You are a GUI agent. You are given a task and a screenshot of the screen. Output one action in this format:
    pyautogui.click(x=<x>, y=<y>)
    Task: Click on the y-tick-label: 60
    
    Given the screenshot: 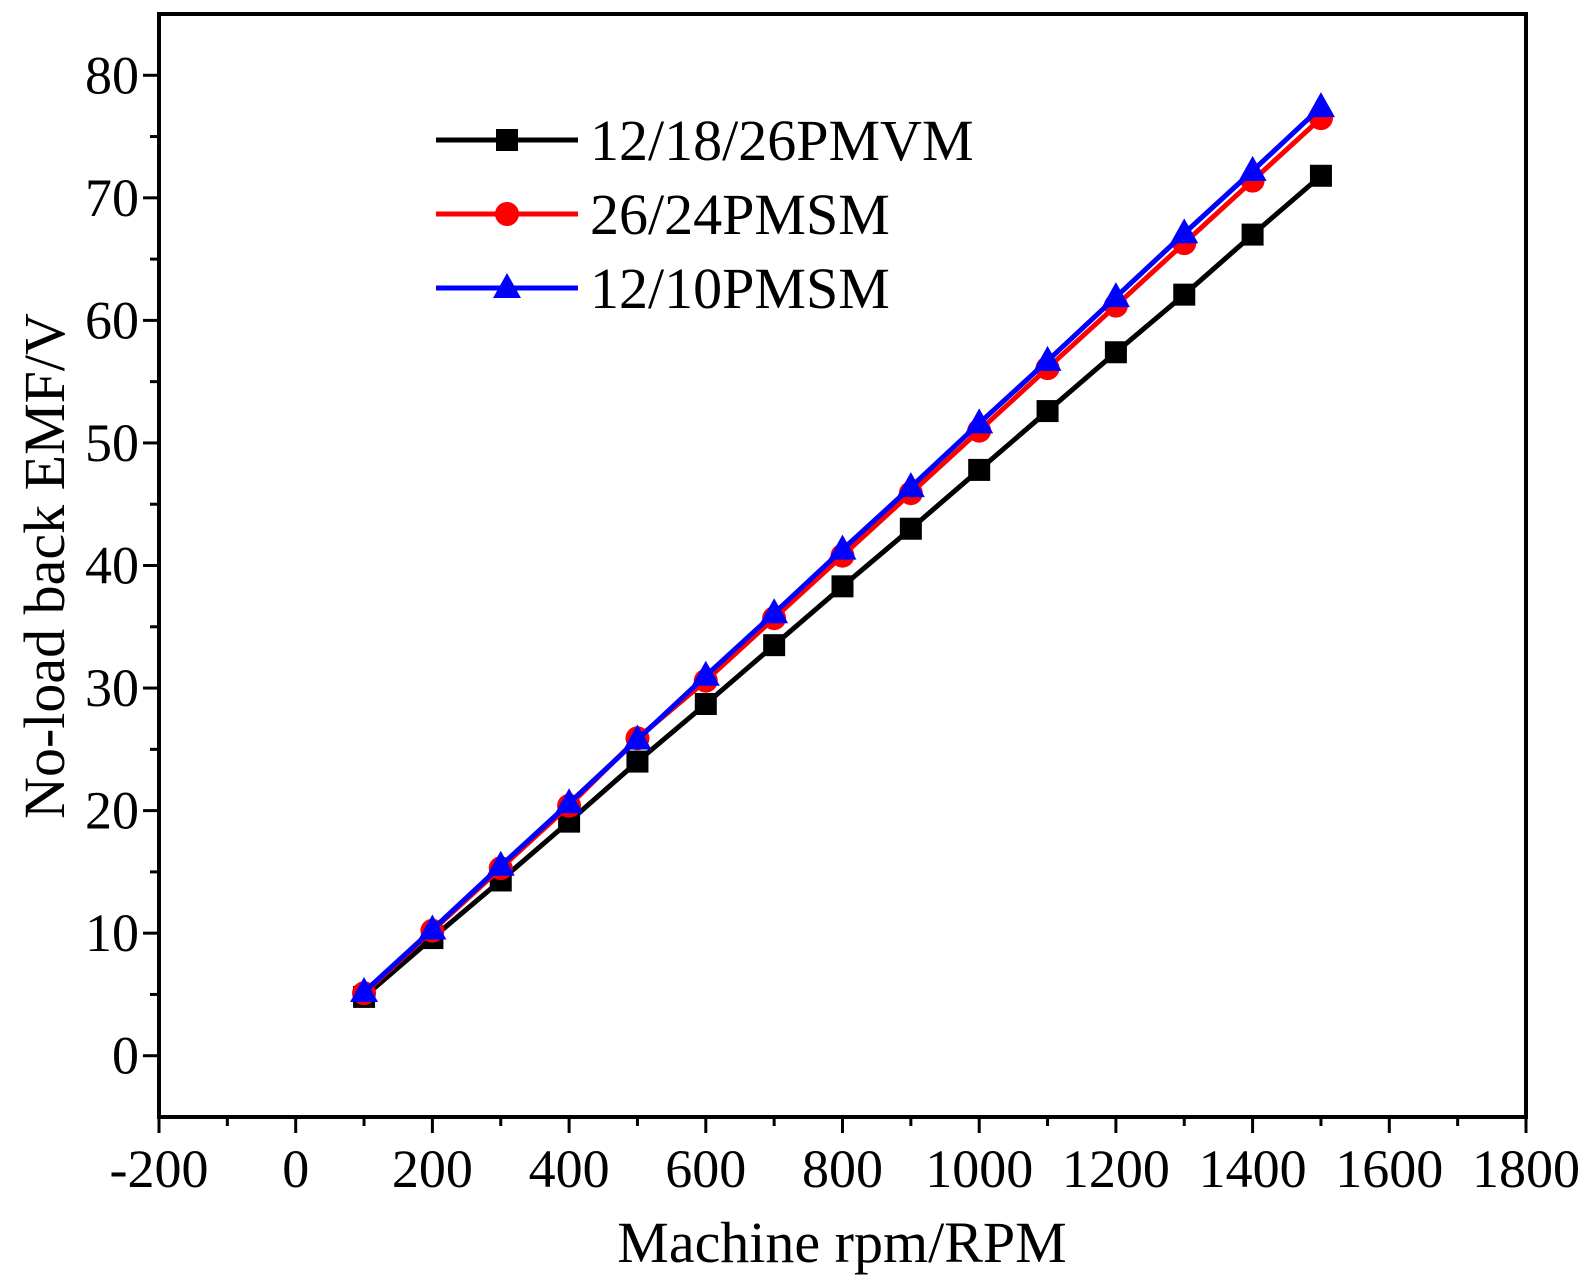 What is the action you would take?
    pyautogui.click(x=112, y=320)
    